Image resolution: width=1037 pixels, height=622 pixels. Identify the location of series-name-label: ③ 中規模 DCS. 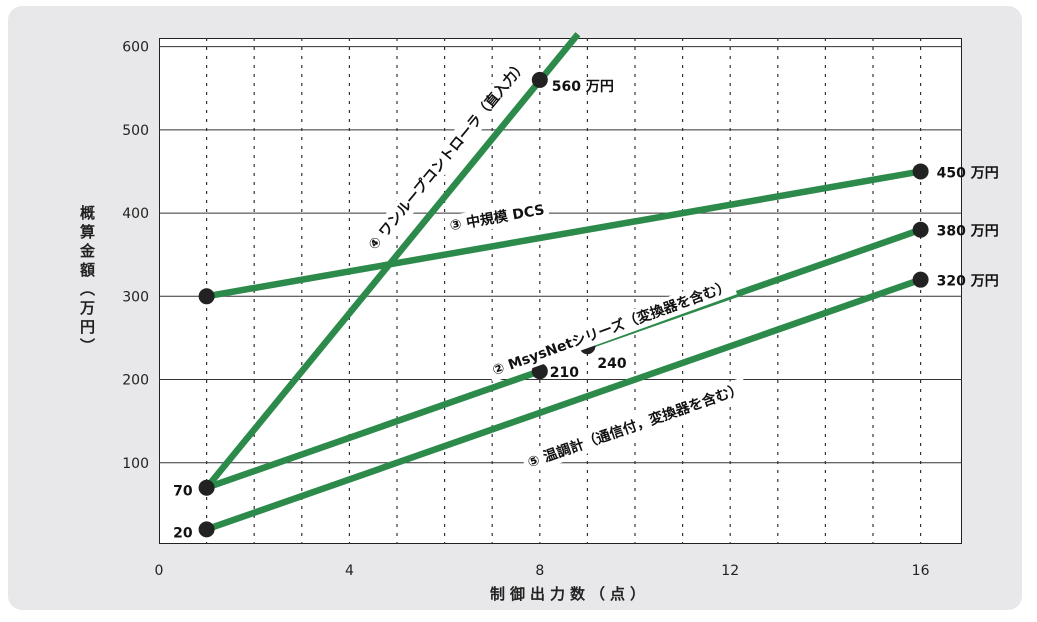
(496, 217).